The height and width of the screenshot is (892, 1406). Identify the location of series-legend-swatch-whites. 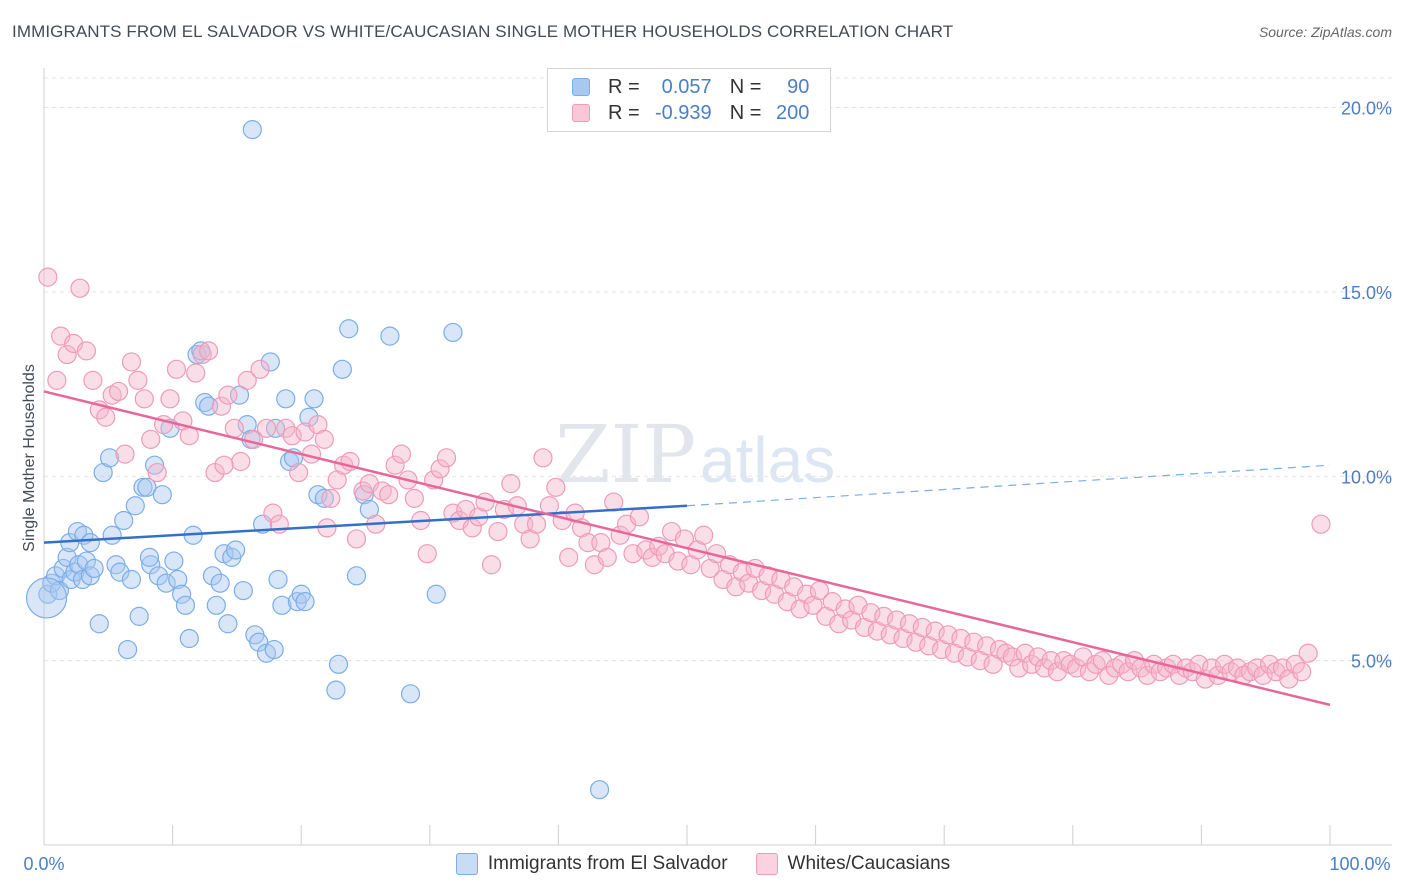
(766, 864).